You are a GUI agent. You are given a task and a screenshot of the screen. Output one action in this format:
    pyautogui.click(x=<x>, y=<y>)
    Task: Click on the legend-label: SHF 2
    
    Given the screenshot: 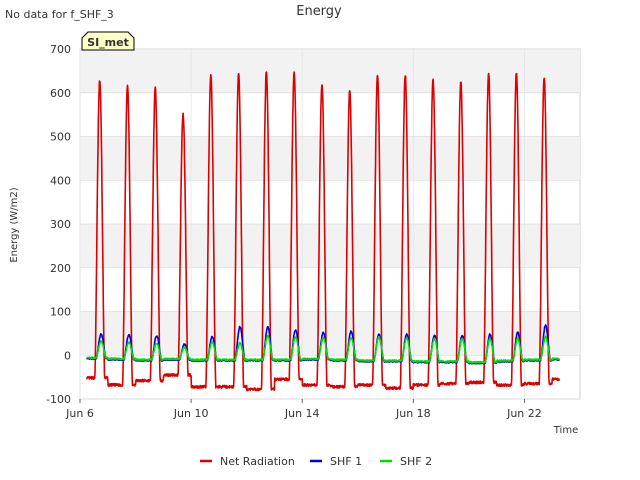 What is the action you would take?
    pyautogui.click(x=416, y=461)
    